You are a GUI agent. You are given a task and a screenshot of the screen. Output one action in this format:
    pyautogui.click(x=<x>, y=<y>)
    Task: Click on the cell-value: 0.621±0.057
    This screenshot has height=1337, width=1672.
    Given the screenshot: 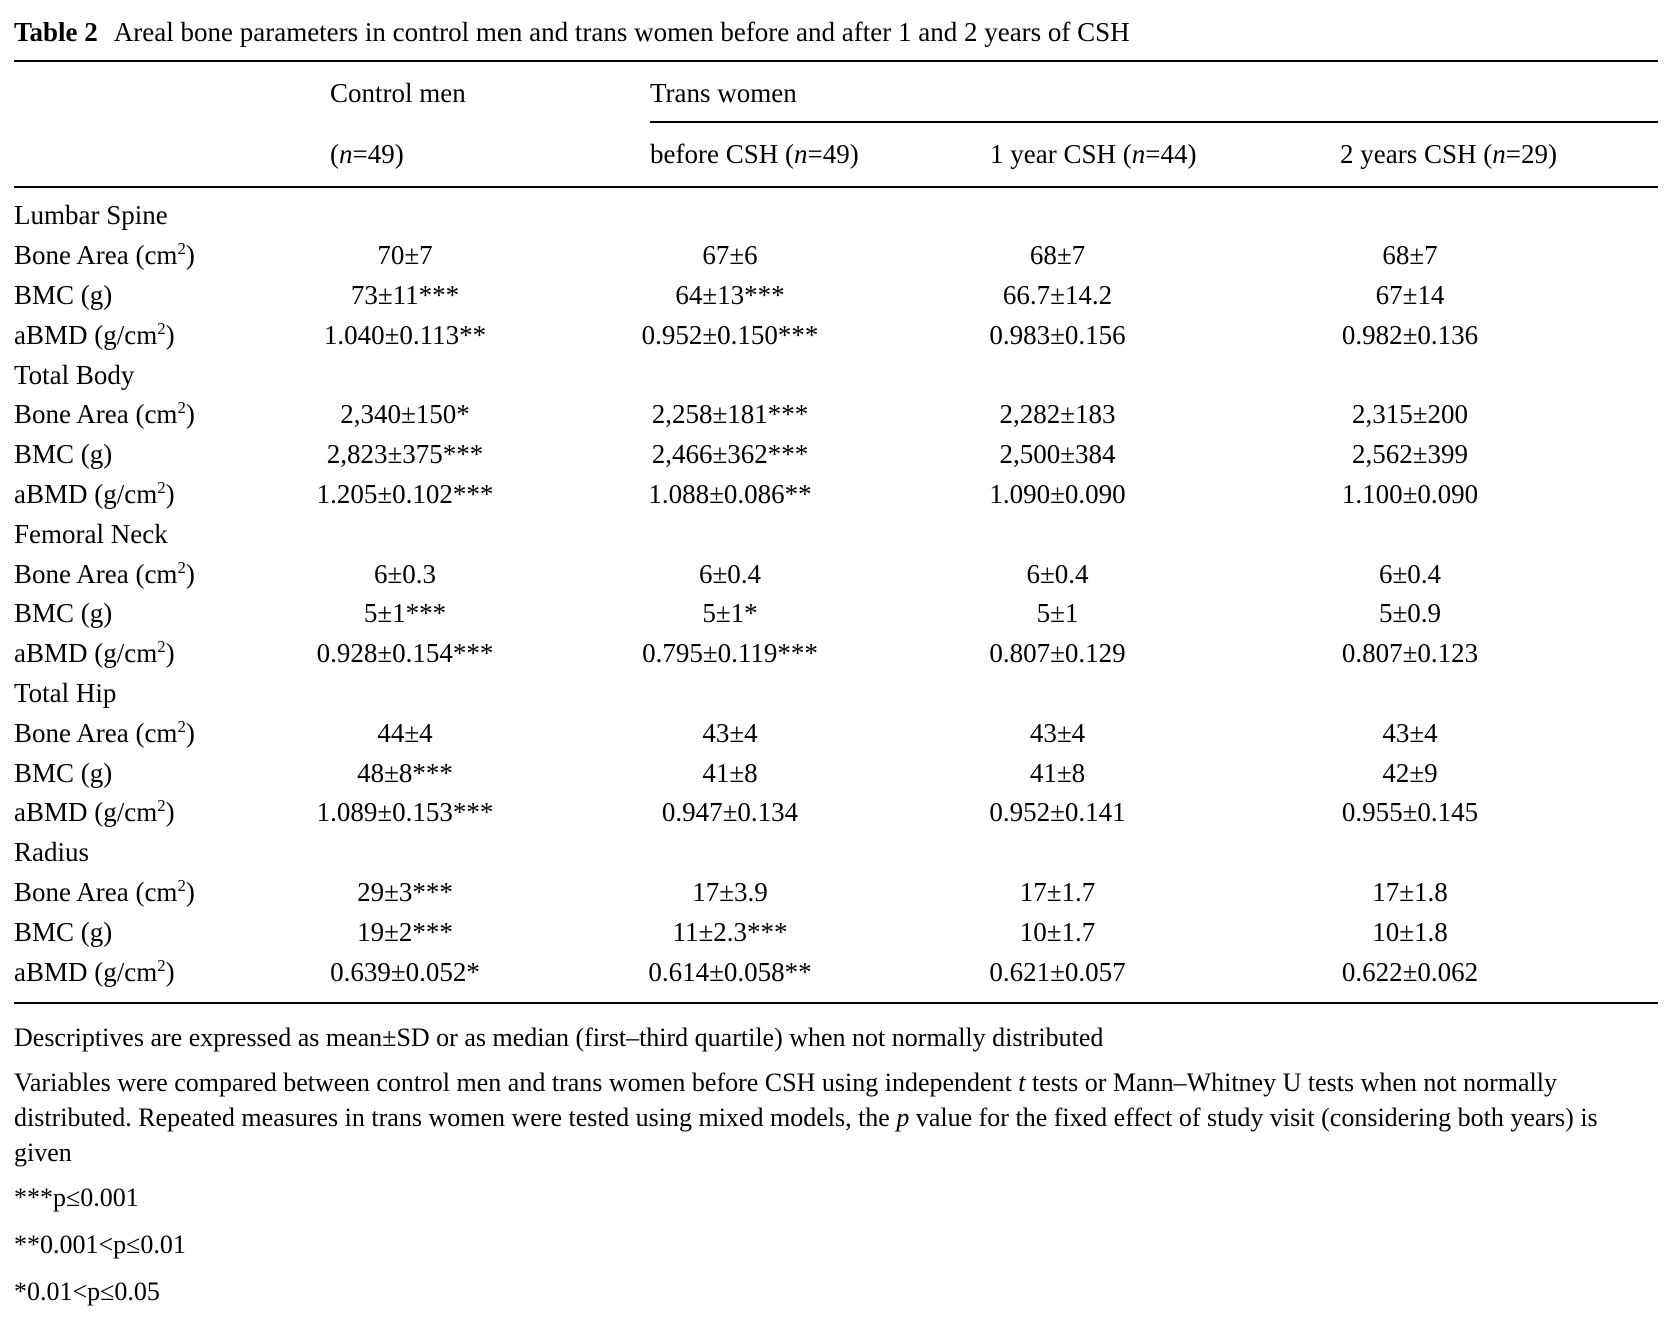 What is the action you would take?
    pyautogui.click(x=1057, y=971)
    